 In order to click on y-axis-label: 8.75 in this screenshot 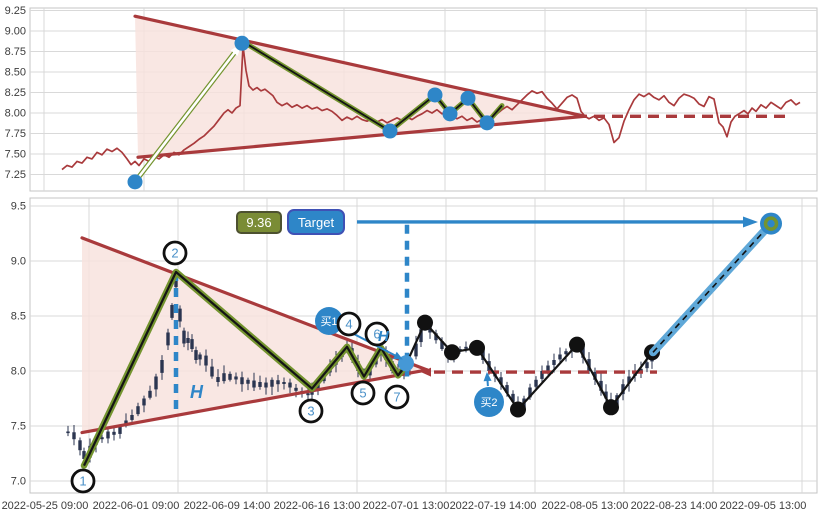, I will do `click(15, 52)`.